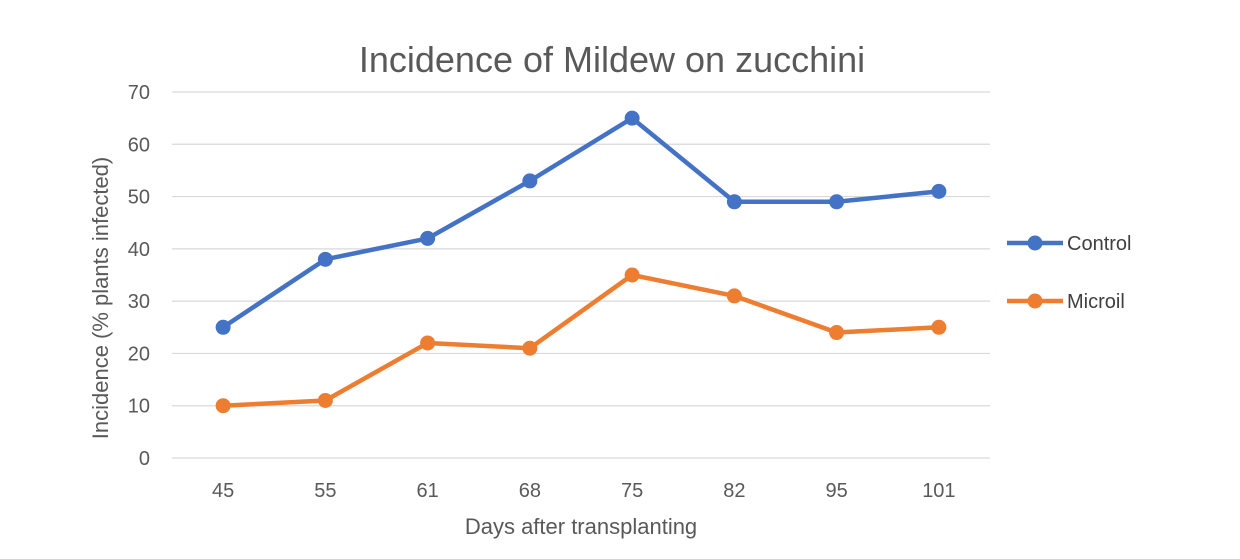  What do you see at coordinates (428, 491) in the screenshot?
I see `x-tick-label: 61` at bounding box center [428, 491].